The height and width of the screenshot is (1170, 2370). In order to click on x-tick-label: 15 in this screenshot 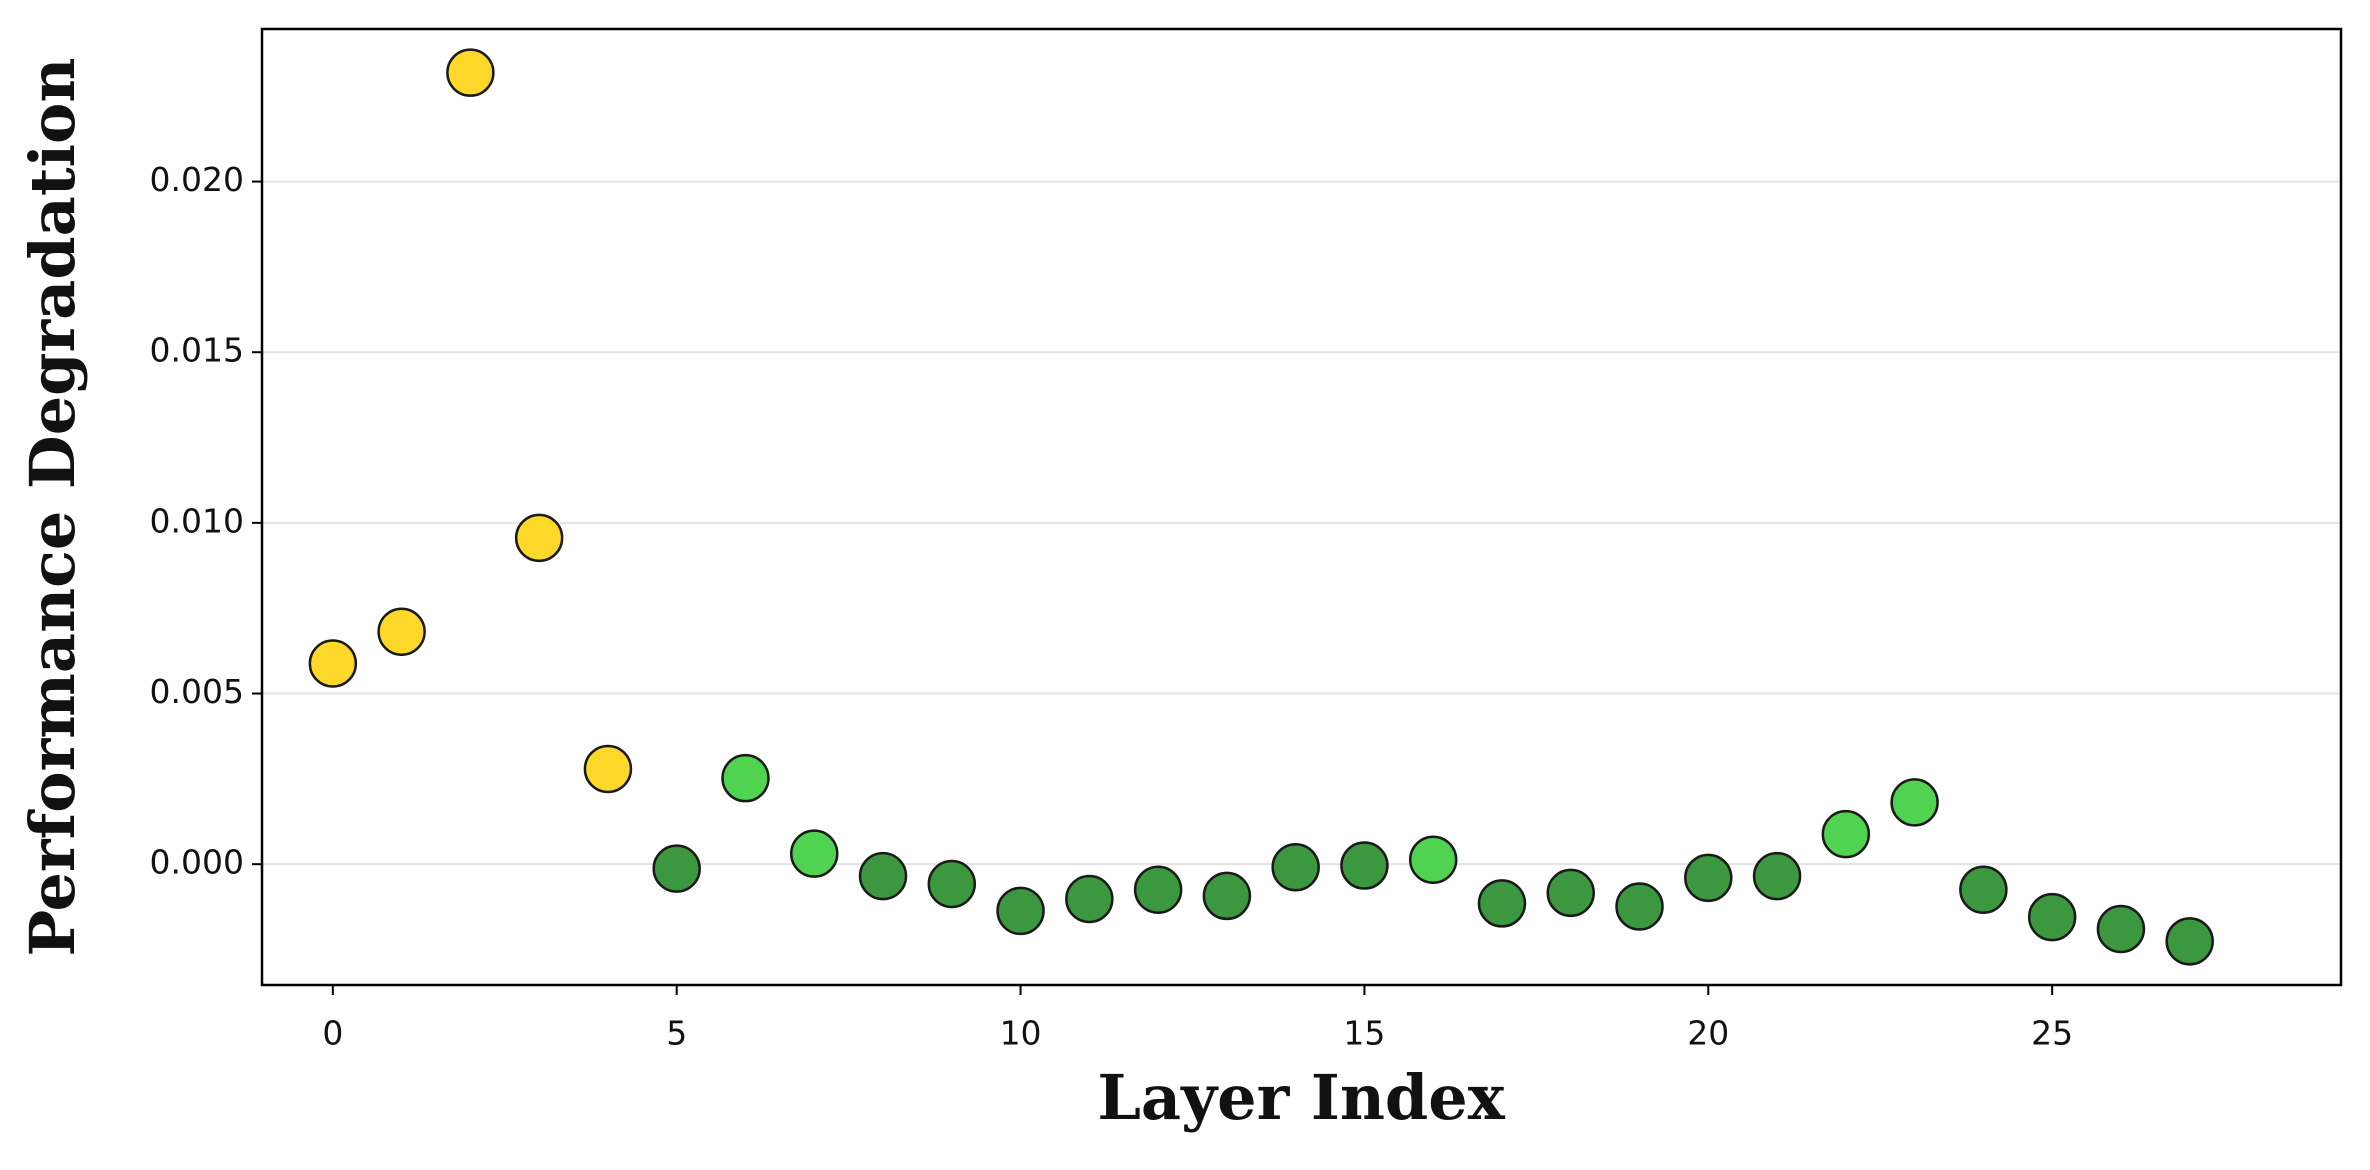, I will do `click(1364, 1033)`.